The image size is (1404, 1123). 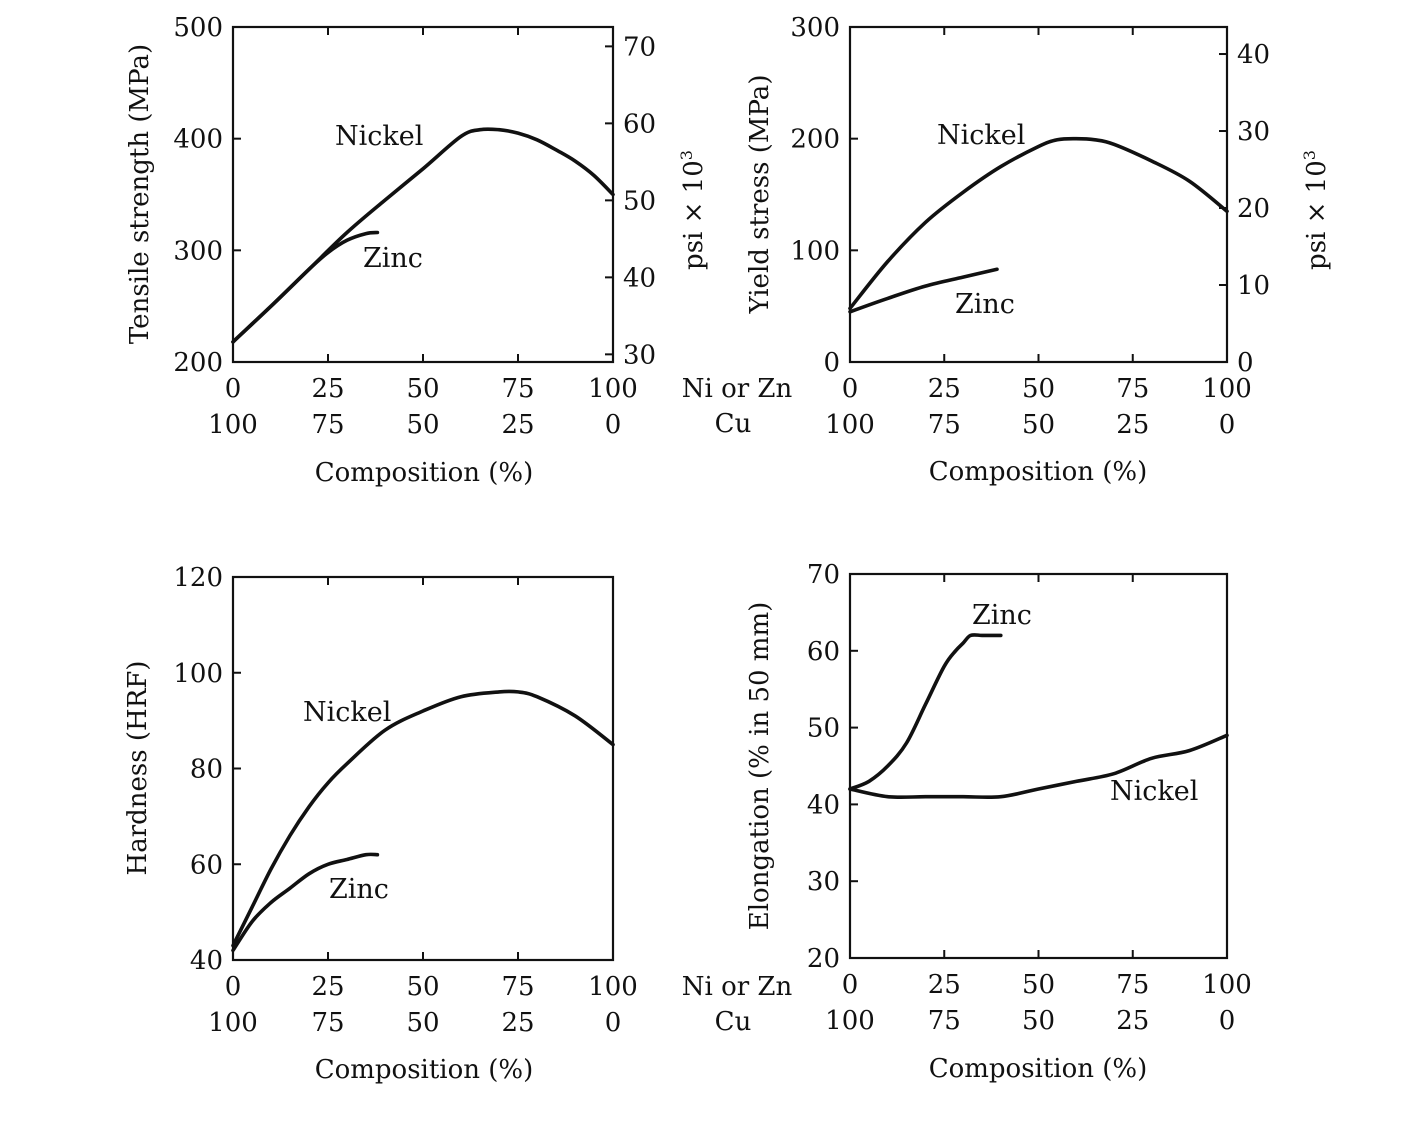 What do you see at coordinates (198, 28) in the screenshot?
I see `y-tick-label: 500` at bounding box center [198, 28].